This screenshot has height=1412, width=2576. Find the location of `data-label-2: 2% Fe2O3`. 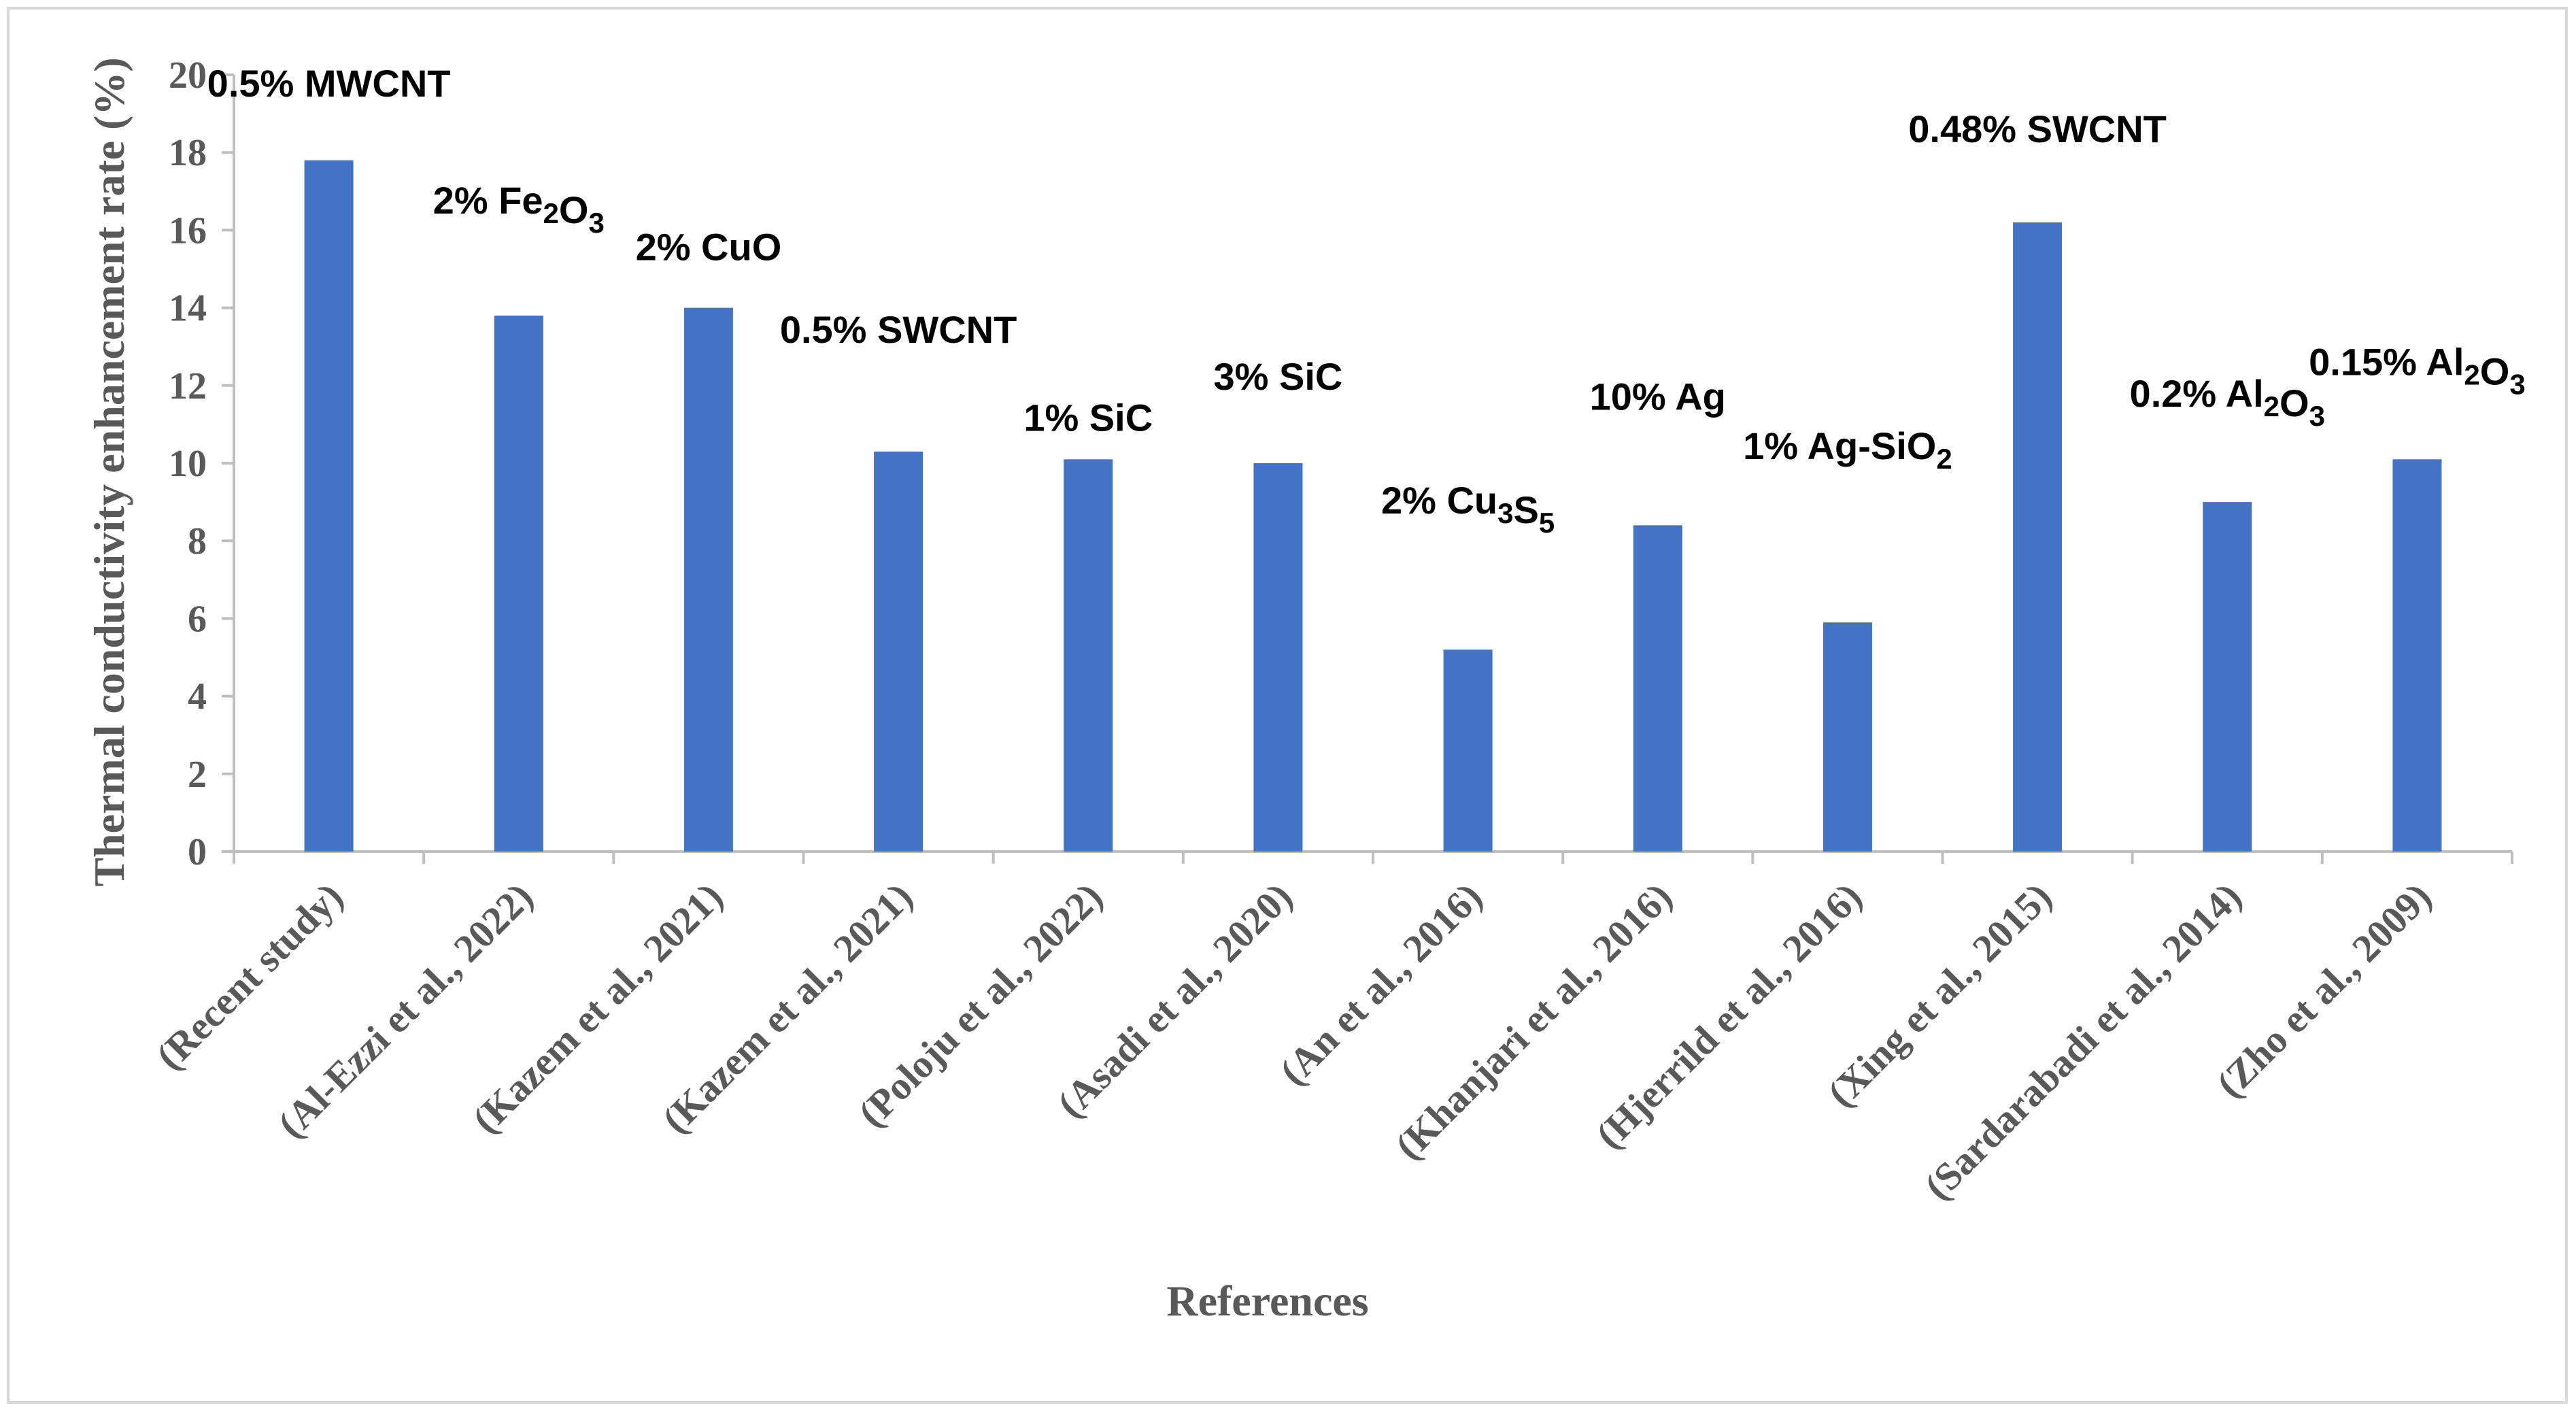

data-label-2: 2% Fe2O3 is located at coordinates (519, 209).